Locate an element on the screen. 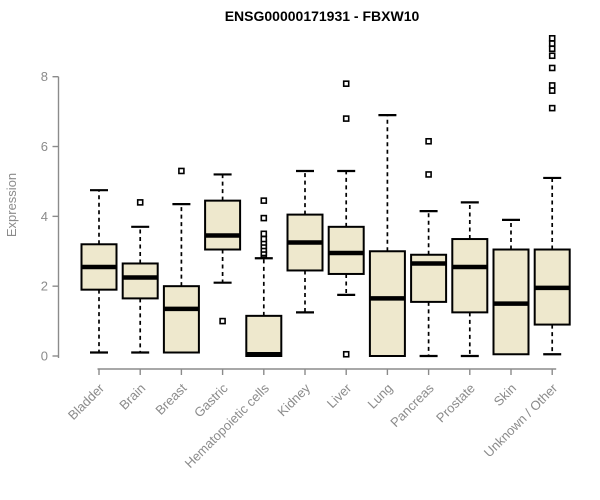 This screenshot has height=500, width=600. x-tick-label: Bladder is located at coordinates (86, 401).